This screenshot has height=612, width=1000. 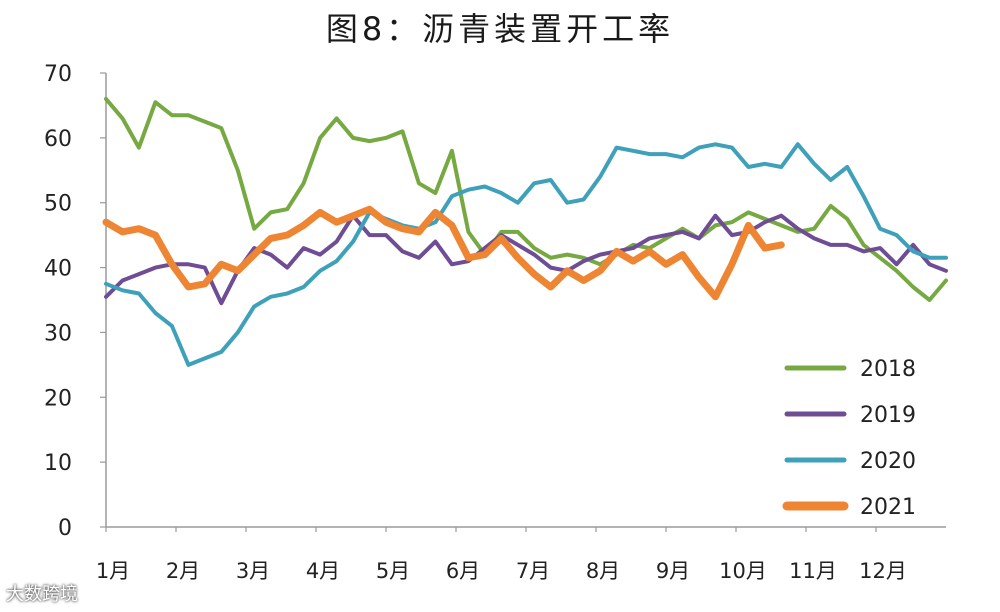 I want to click on series-line-2021, so click(x=443, y=253).